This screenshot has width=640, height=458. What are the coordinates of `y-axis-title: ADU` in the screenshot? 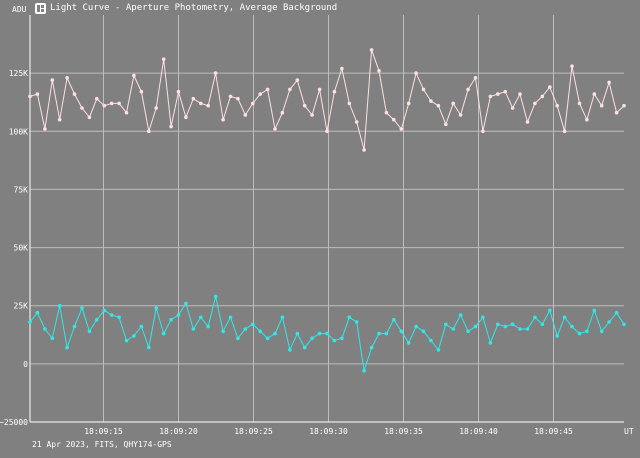 It's located at (19, 9).